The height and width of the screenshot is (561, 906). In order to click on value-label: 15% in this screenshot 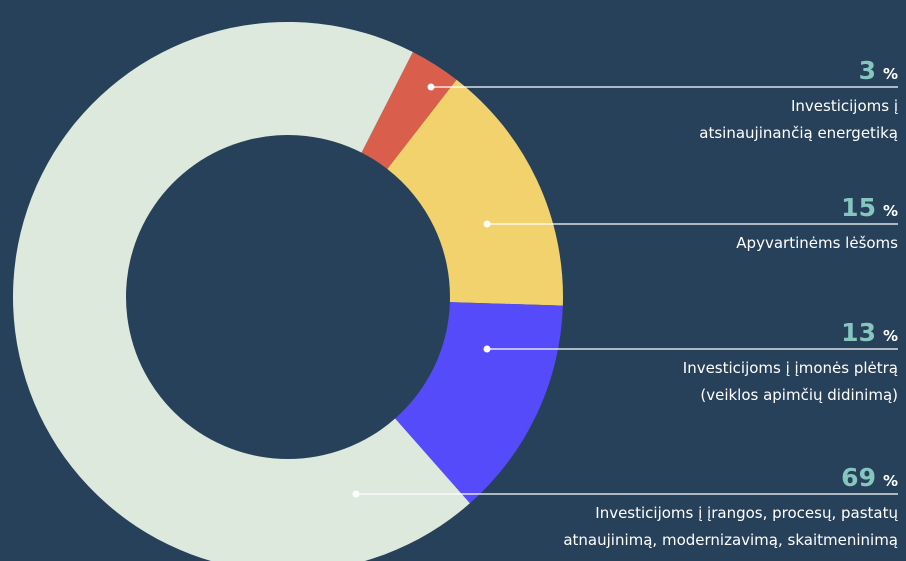, I will do `click(869, 207)`.